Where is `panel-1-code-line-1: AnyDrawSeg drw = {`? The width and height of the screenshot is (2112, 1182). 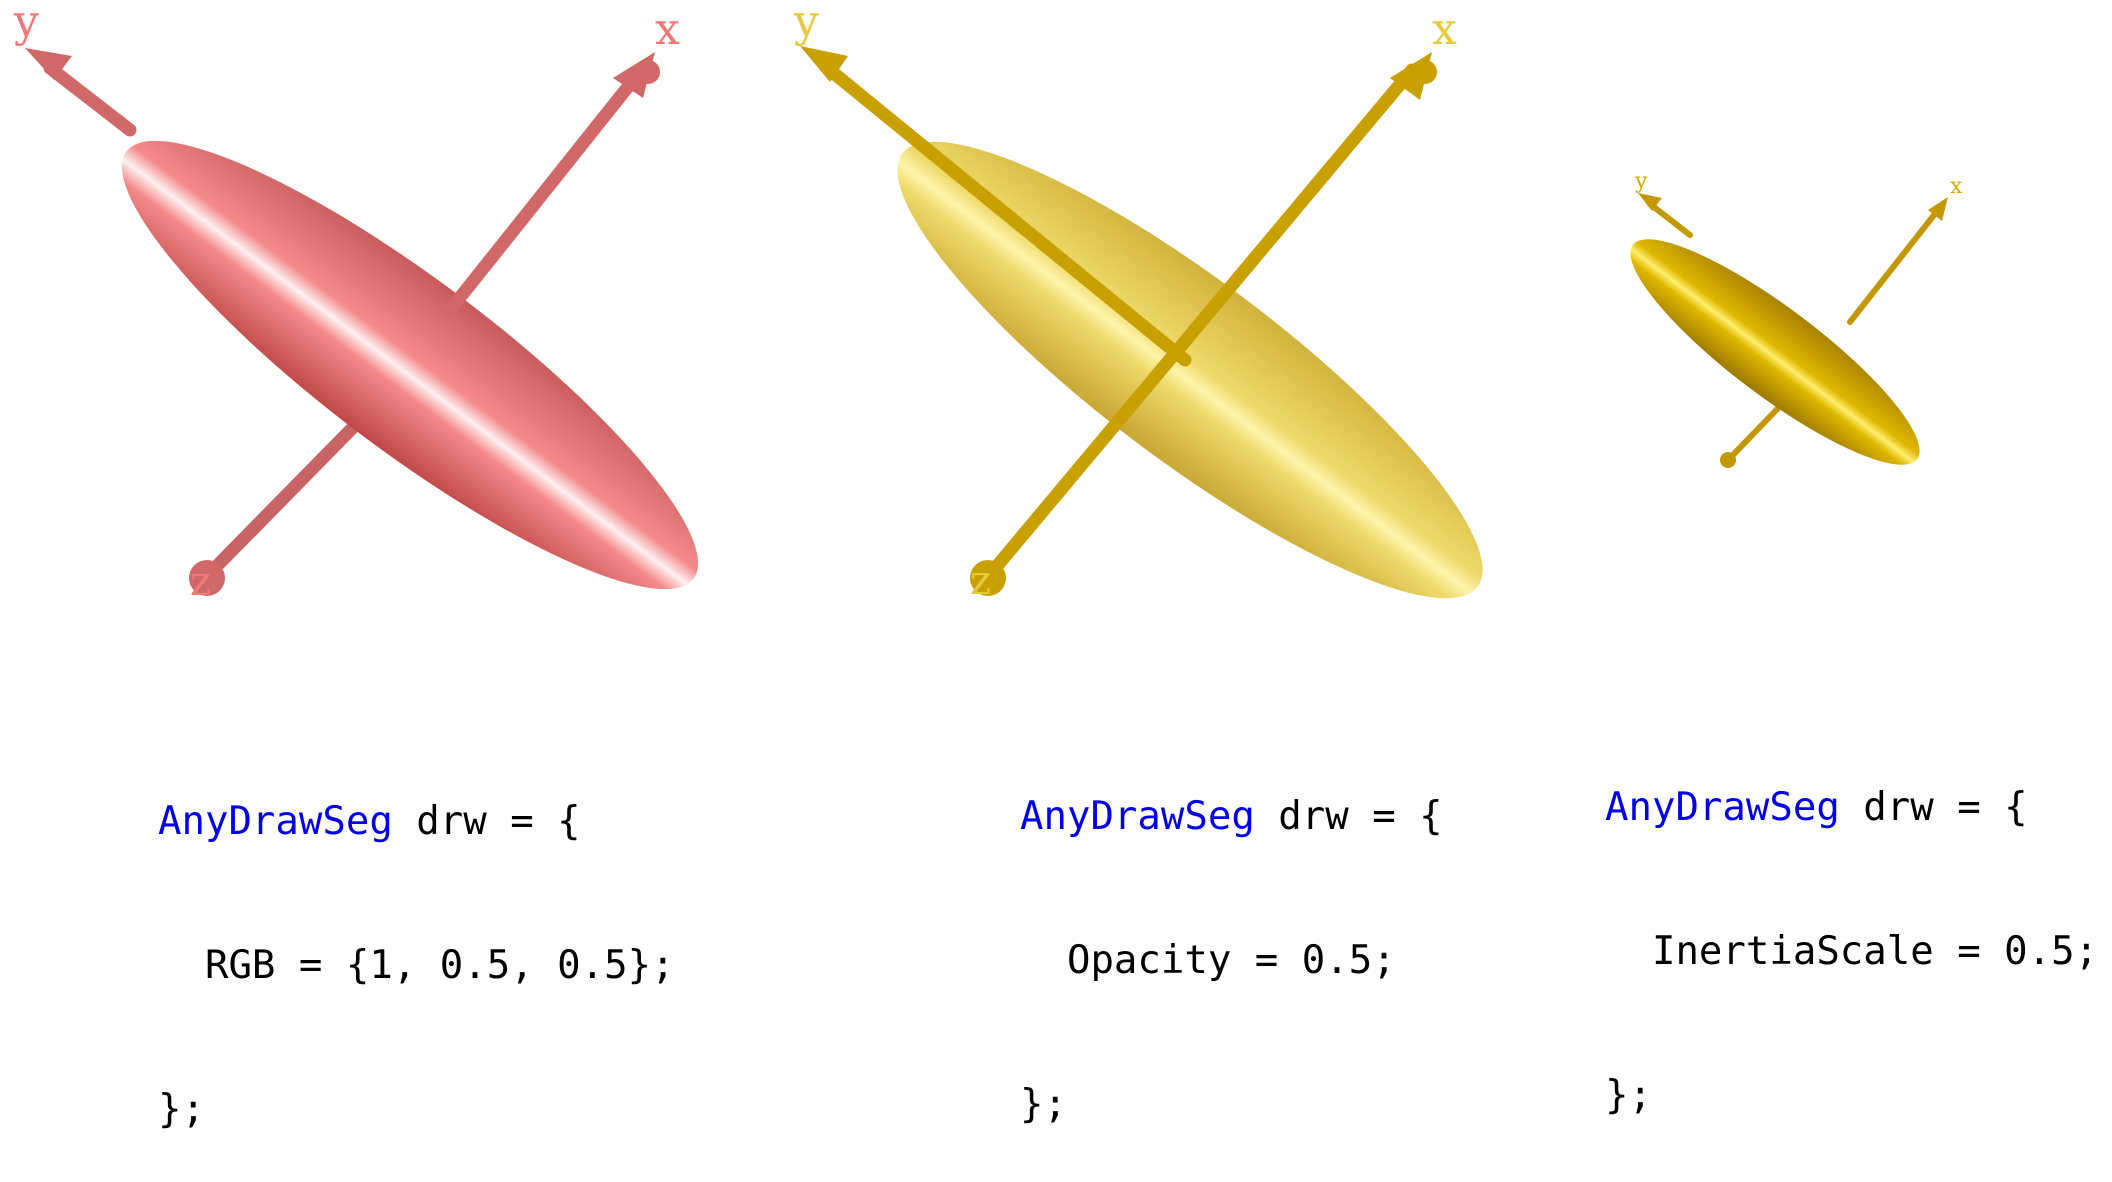 panel-1-code-line-1: AnyDrawSeg drw = { is located at coordinates (416, 822).